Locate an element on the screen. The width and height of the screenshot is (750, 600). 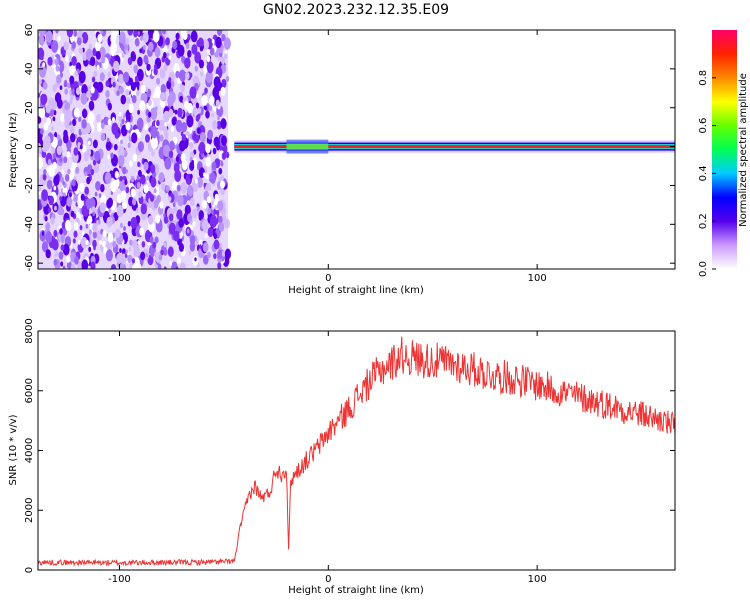
spectrogram-y-tick-label: -20 is located at coordinates (29, 185).